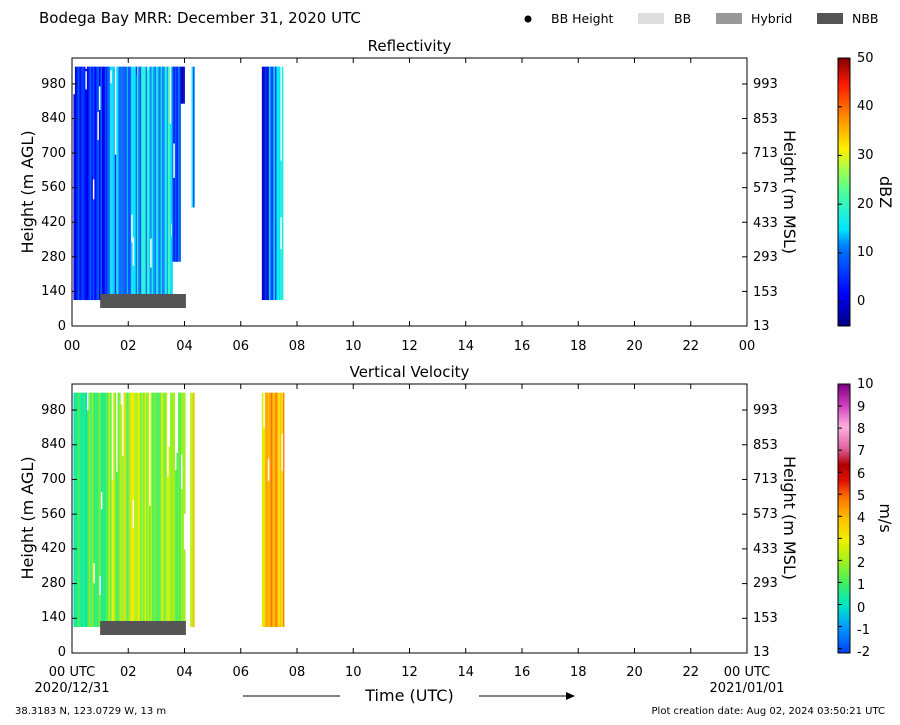 The image size is (900, 725). I want to click on velocity-colorbar-tickmarks, so click(840, 516).